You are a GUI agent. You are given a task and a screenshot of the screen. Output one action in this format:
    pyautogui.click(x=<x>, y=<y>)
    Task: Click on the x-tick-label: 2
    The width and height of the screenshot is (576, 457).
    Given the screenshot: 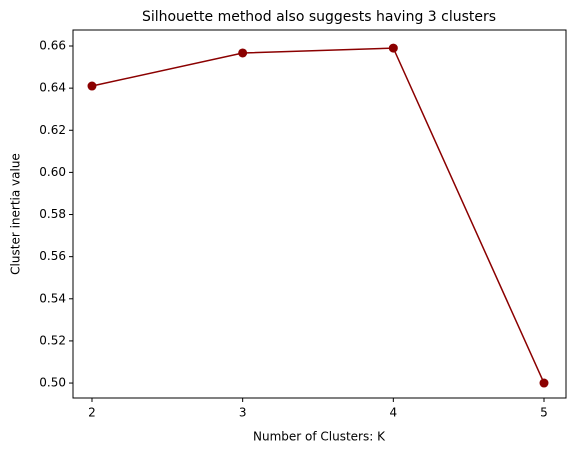 What is the action you would take?
    pyautogui.click(x=92, y=413)
    